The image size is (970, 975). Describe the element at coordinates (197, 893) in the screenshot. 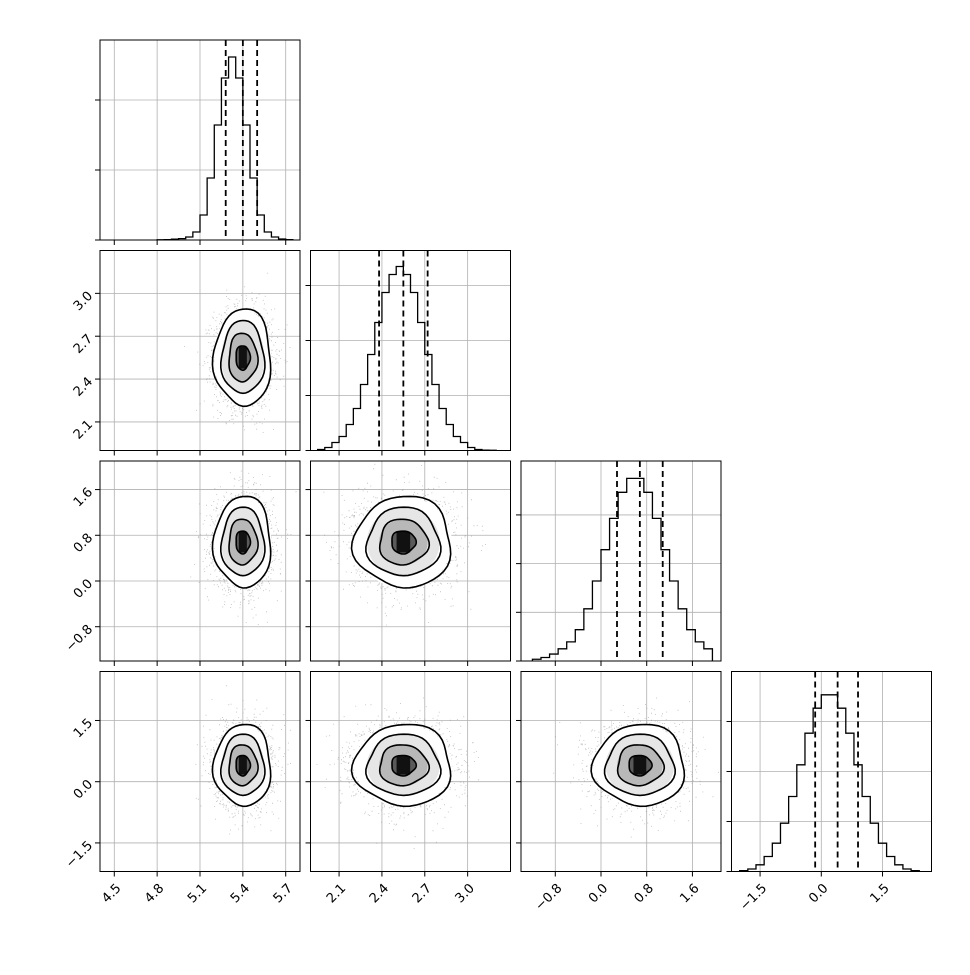

I see `x-tick-label: 5.1` at that location.